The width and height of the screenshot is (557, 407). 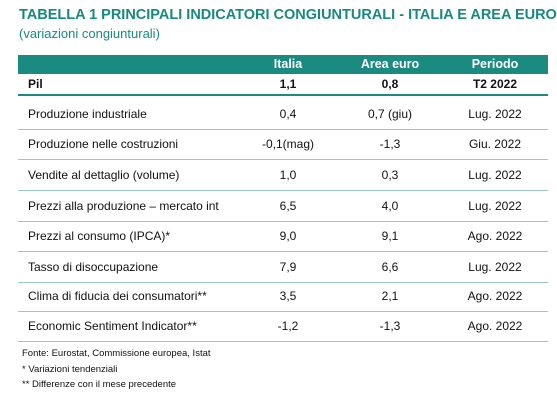 I want to click on cell: 0,3, so click(x=390, y=175).